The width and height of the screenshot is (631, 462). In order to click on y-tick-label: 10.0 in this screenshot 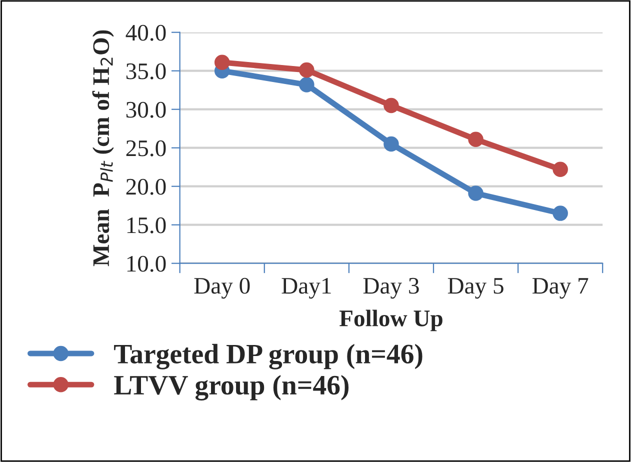, I will do `click(146, 264)`.